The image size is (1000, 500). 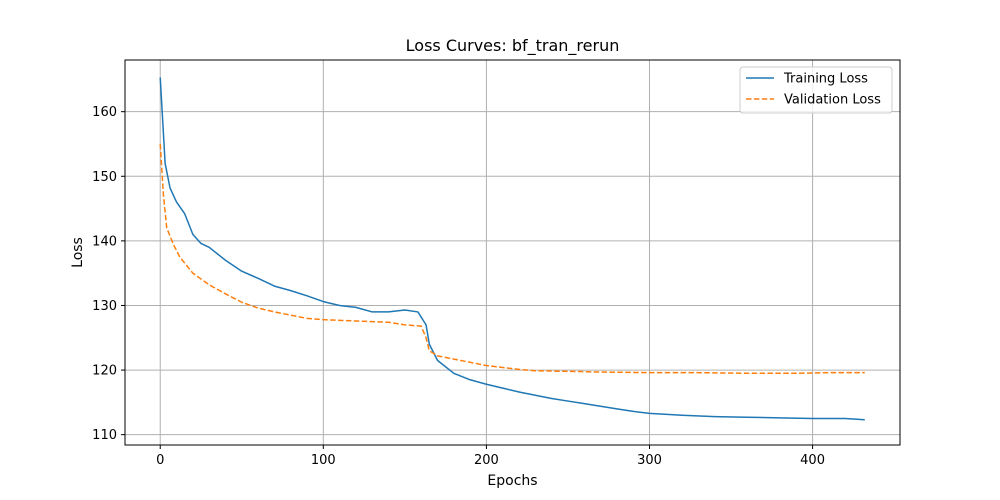 I want to click on y-tick-label: 130, so click(x=104, y=306).